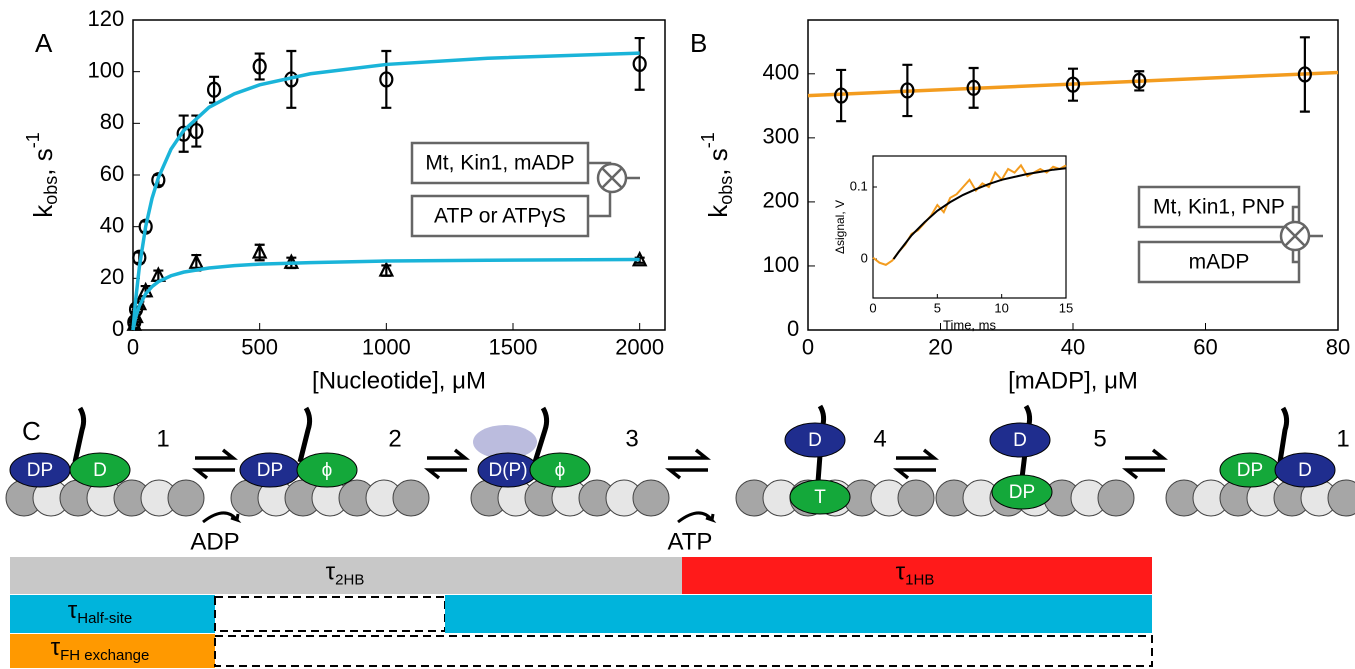 Image resolution: width=1355 pixels, height=669 pixels. What do you see at coordinates (44, 43) in the screenshot?
I see `panel-label: A` at bounding box center [44, 43].